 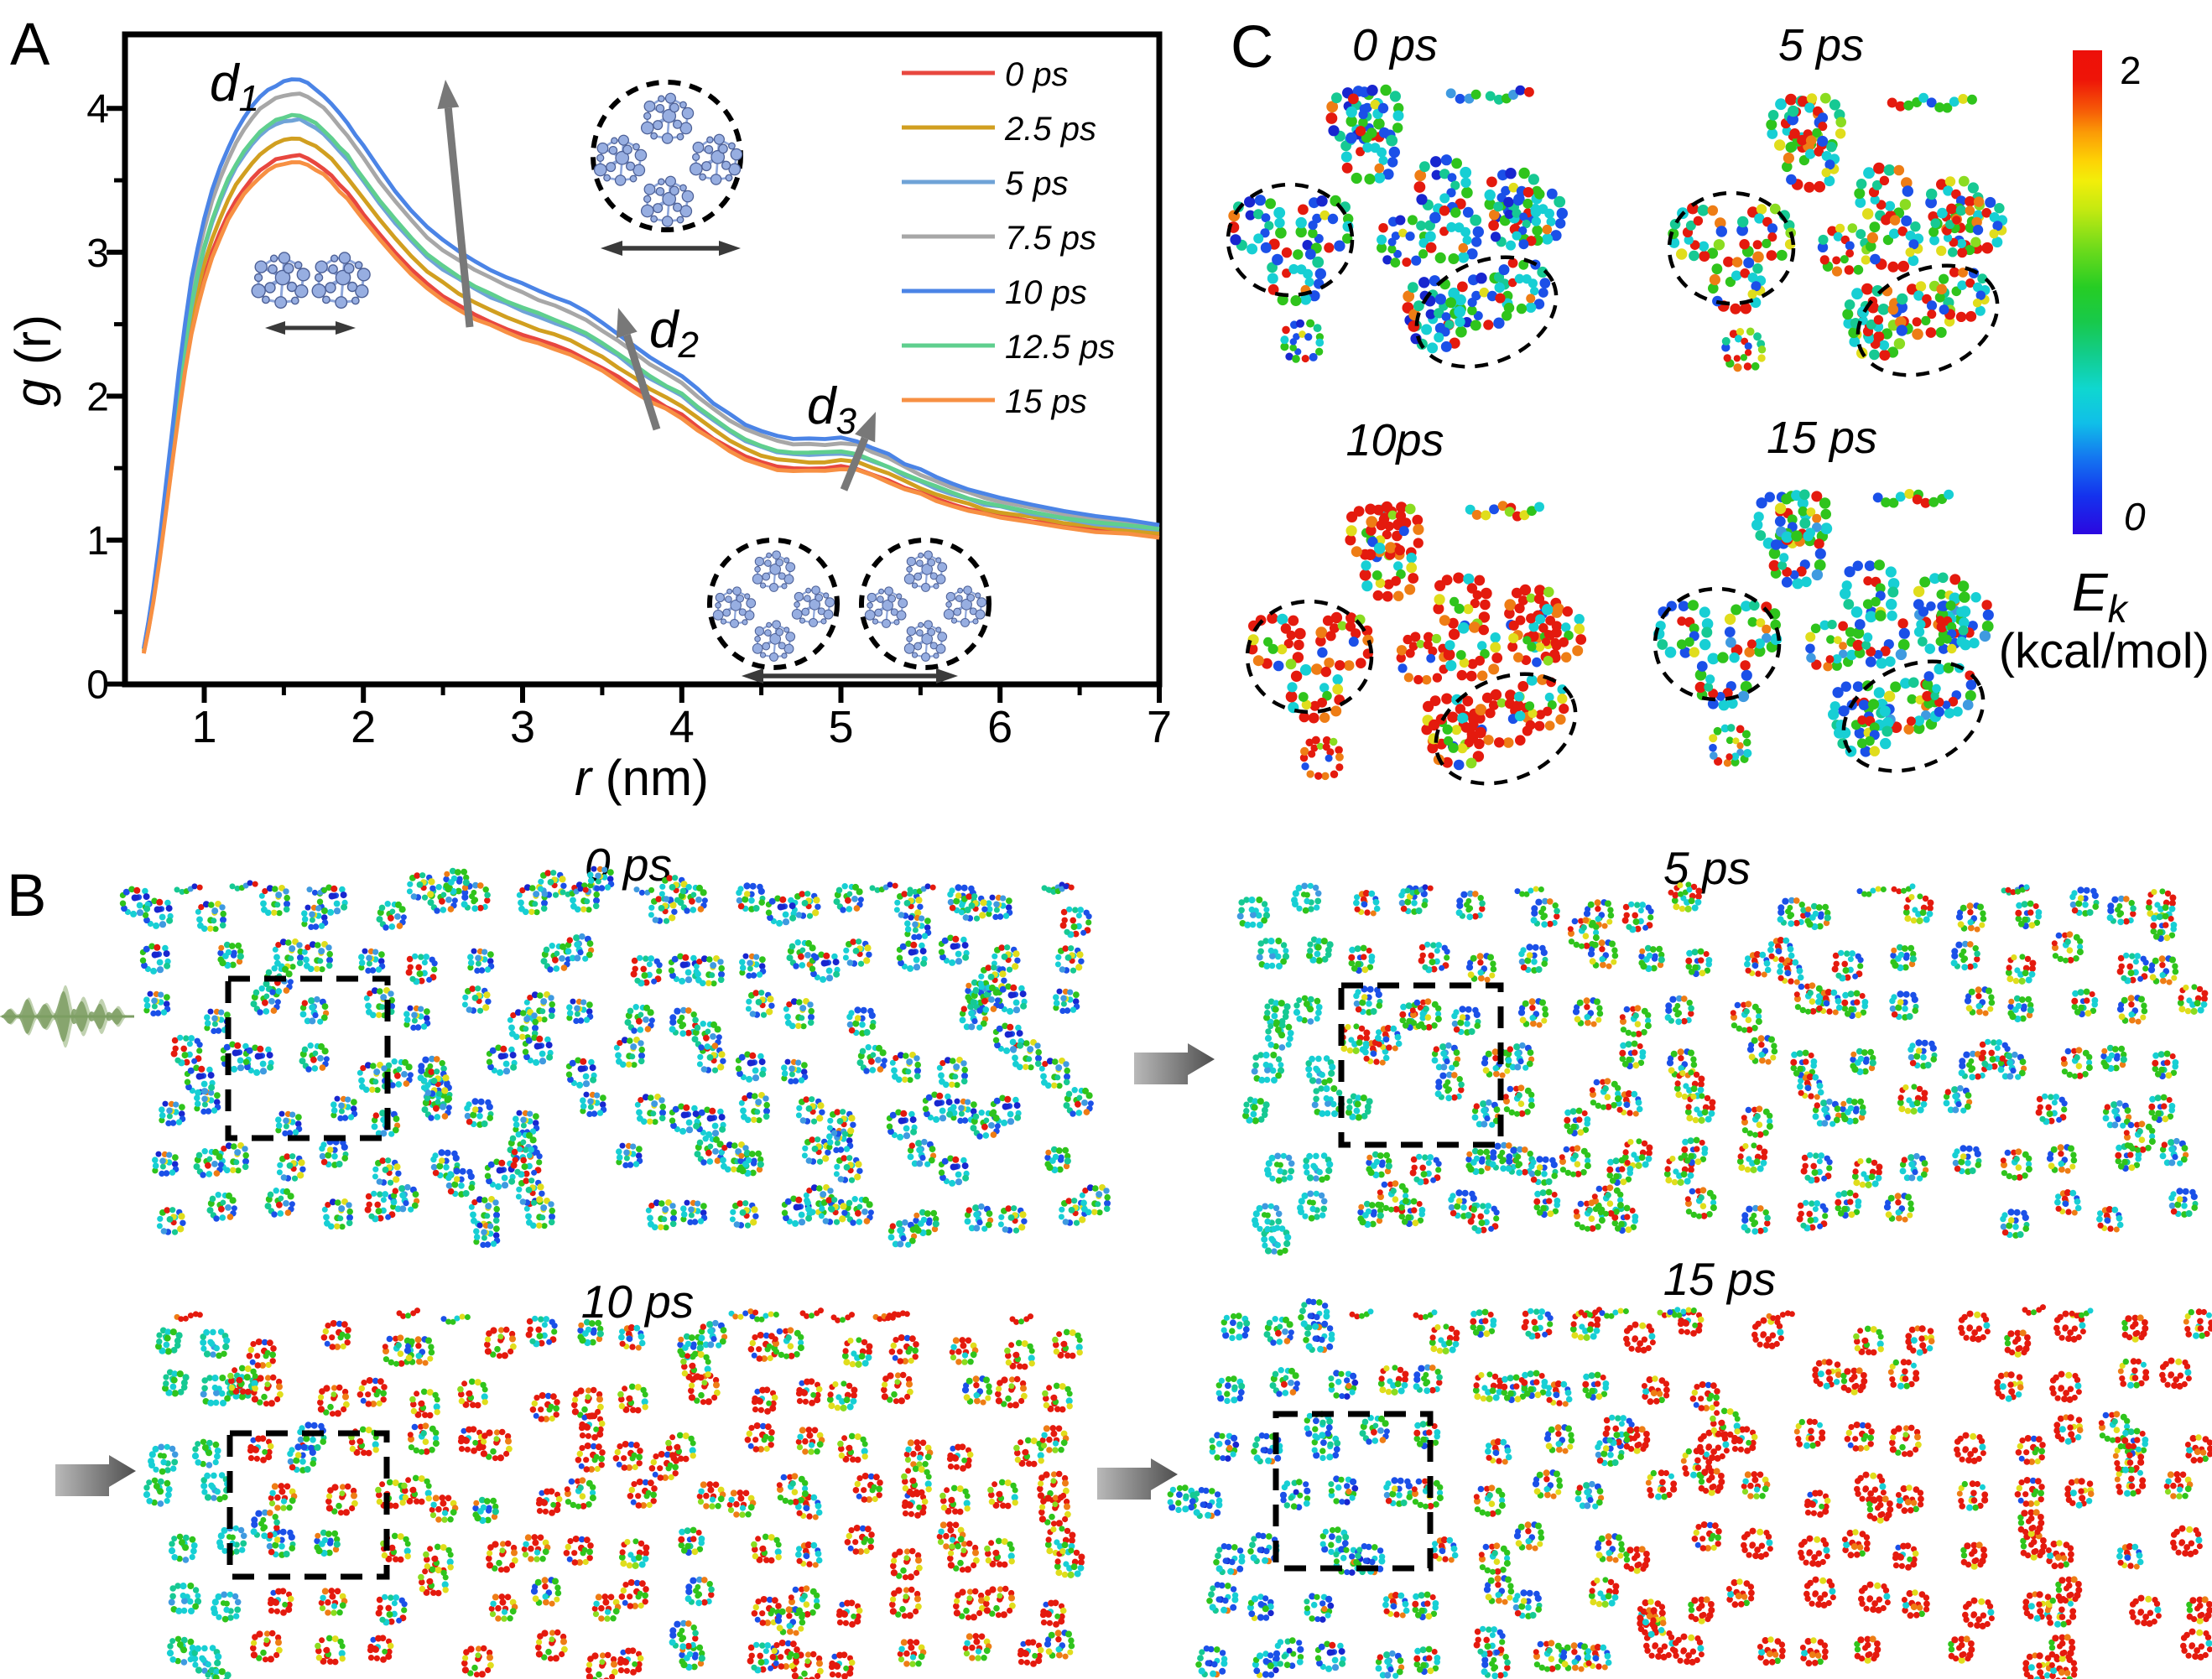 What do you see at coordinates (642, 778) in the screenshot?
I see `svg-text: r (nm)` at bounding box center [642, 778].